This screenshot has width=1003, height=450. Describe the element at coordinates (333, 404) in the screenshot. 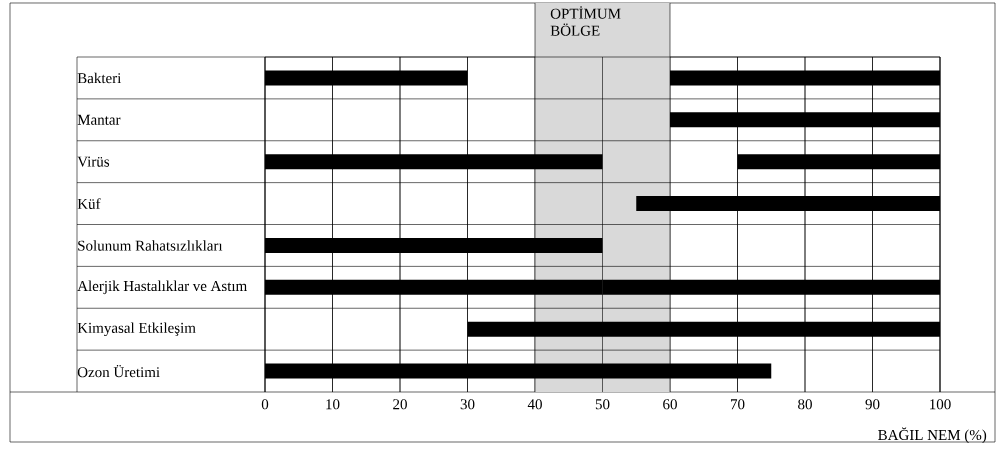

I see `x-tick-label: 10` at that location.